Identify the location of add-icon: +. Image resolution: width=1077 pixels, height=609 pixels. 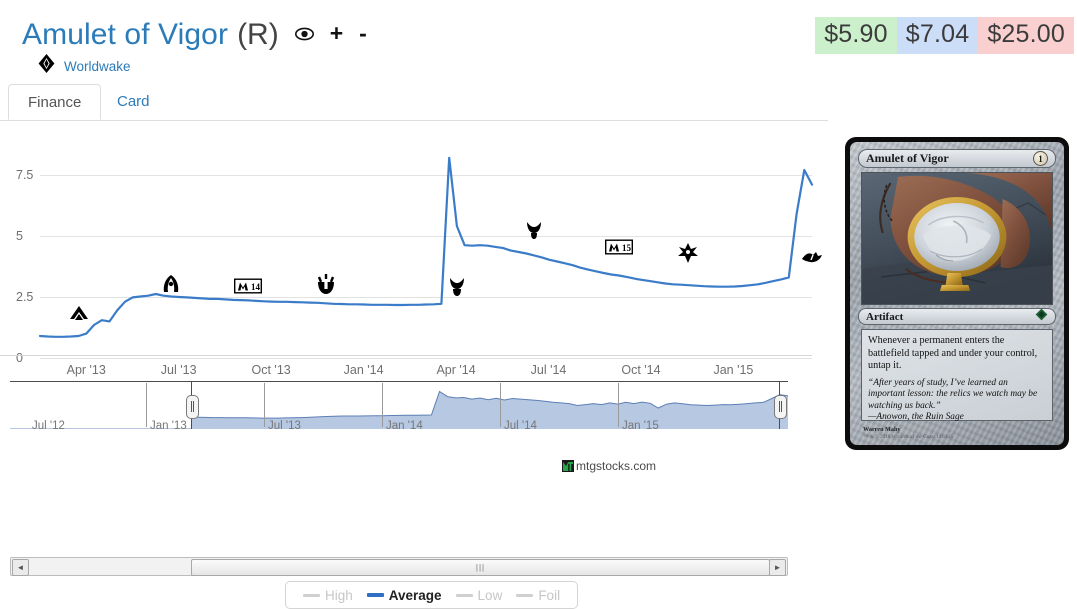
(336, 33).